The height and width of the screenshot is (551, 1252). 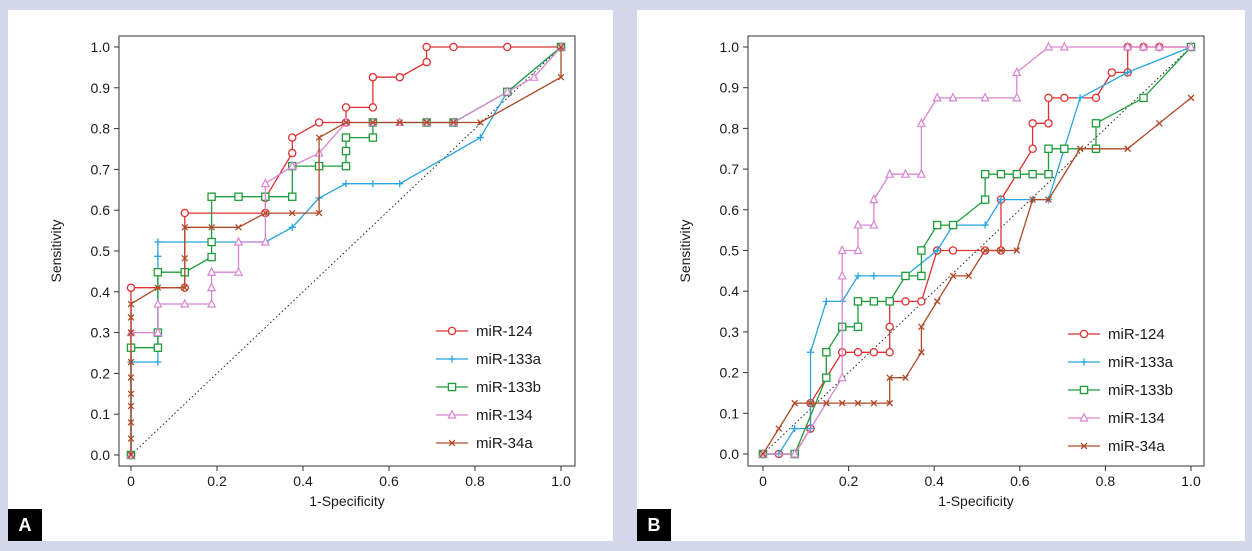 What do you see at coordinates (730, 251) in the screenshot?
I see `chart-b-y-tick-label: 0.5` at bounding box center [730, 251].